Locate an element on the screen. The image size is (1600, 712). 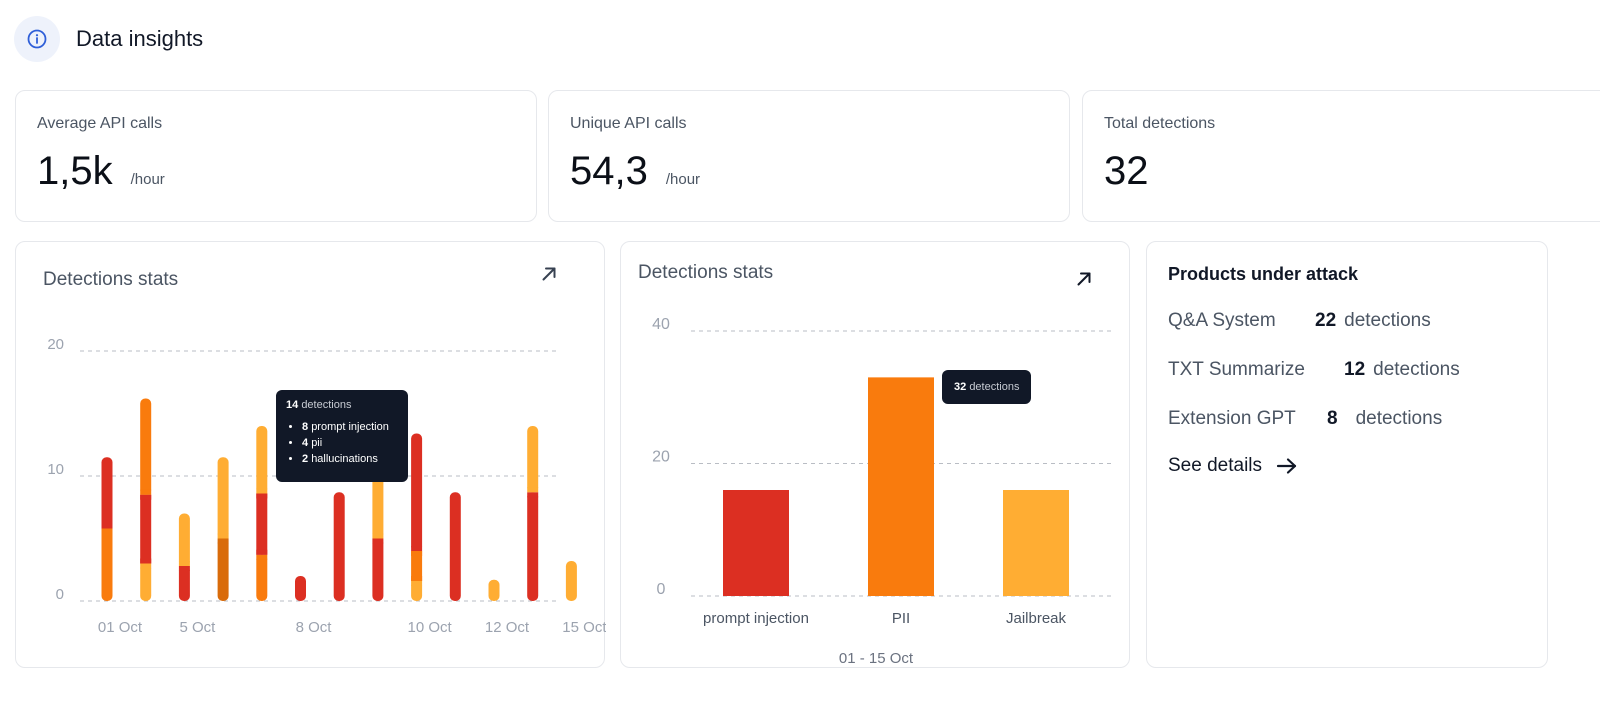
stat-label: Total detections is located at coordinates (1160, 123).